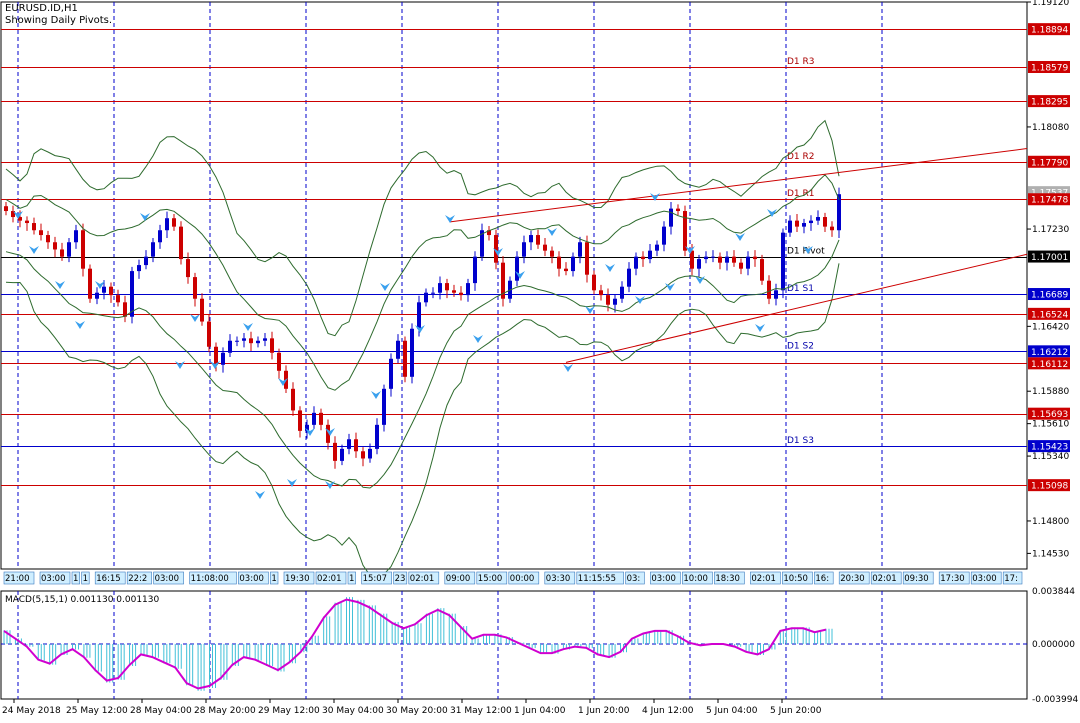 The image size is (1080, 723). Describe the element at coordinates (490, 579) in the screenshot. I see `time-label-17: 15:00` at that location.